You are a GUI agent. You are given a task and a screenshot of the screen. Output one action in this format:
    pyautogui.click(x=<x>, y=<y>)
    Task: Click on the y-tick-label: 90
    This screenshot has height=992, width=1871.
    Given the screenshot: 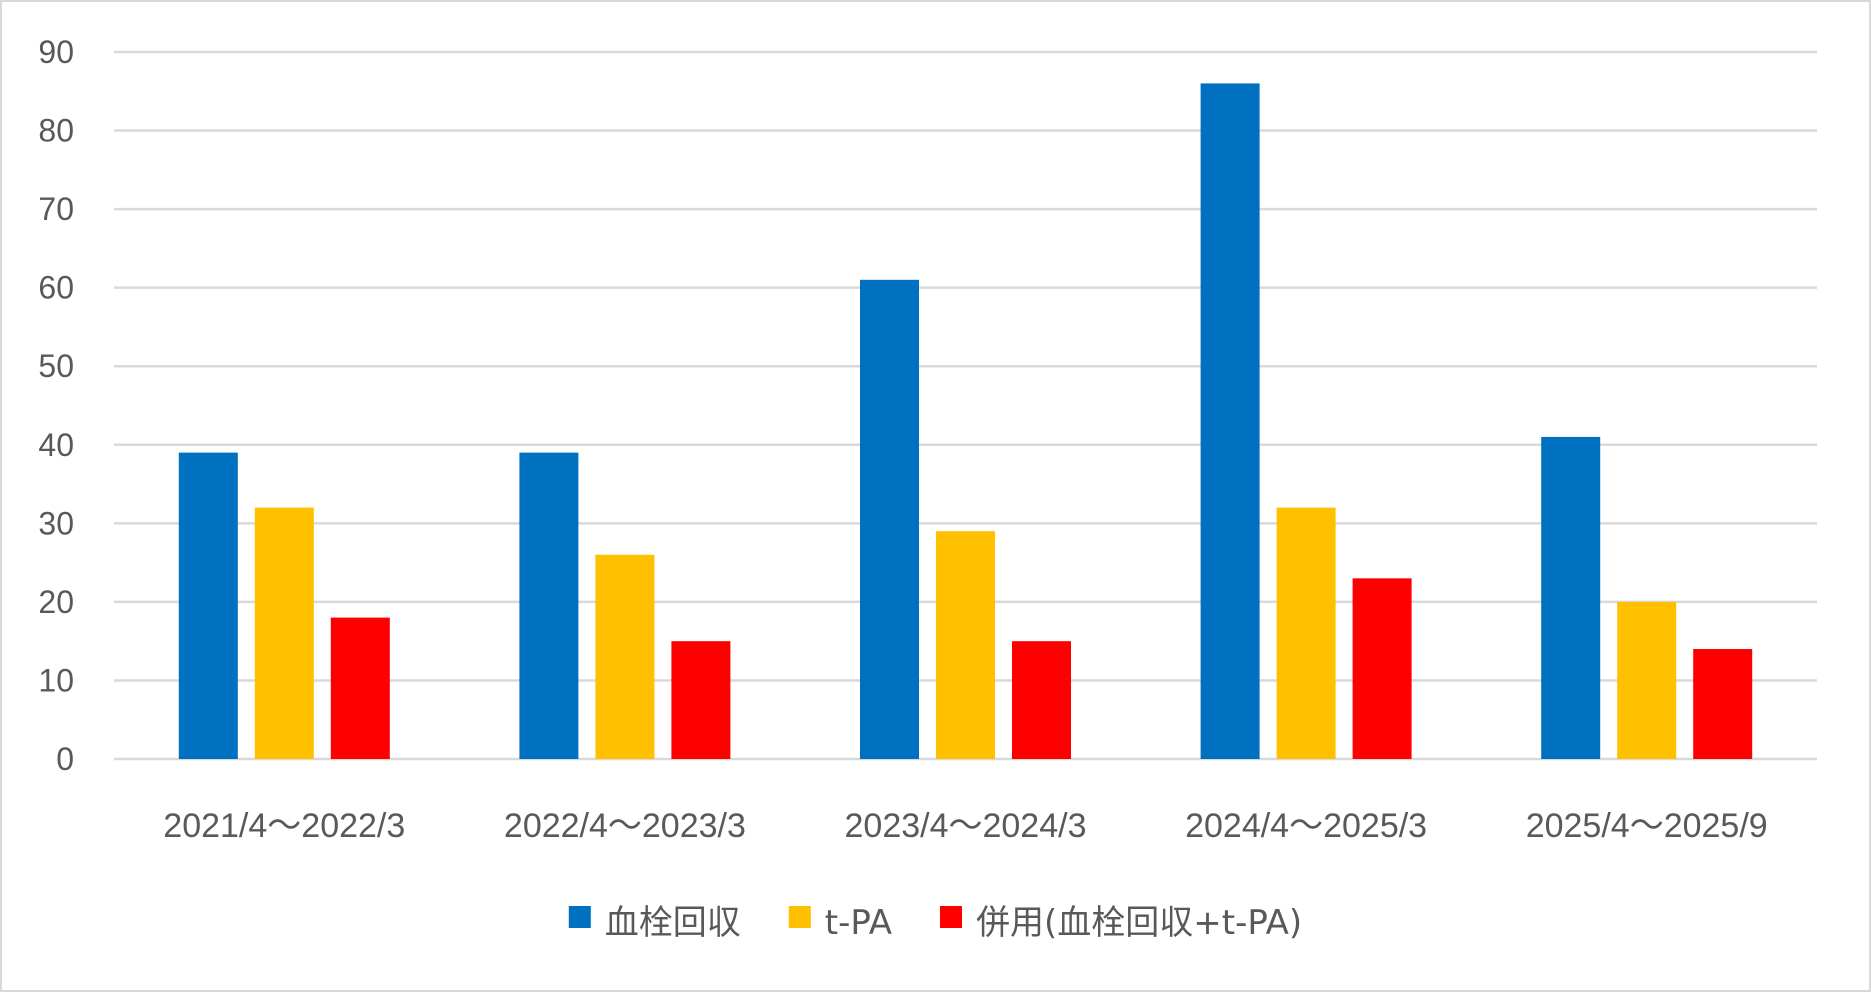 What is the action you would take?
    pyautogui.click(x=56, y=52)
    